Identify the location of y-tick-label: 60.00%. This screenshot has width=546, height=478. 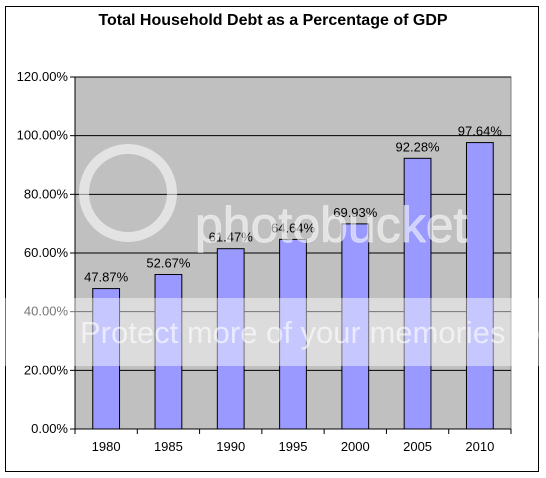
(46, 252).